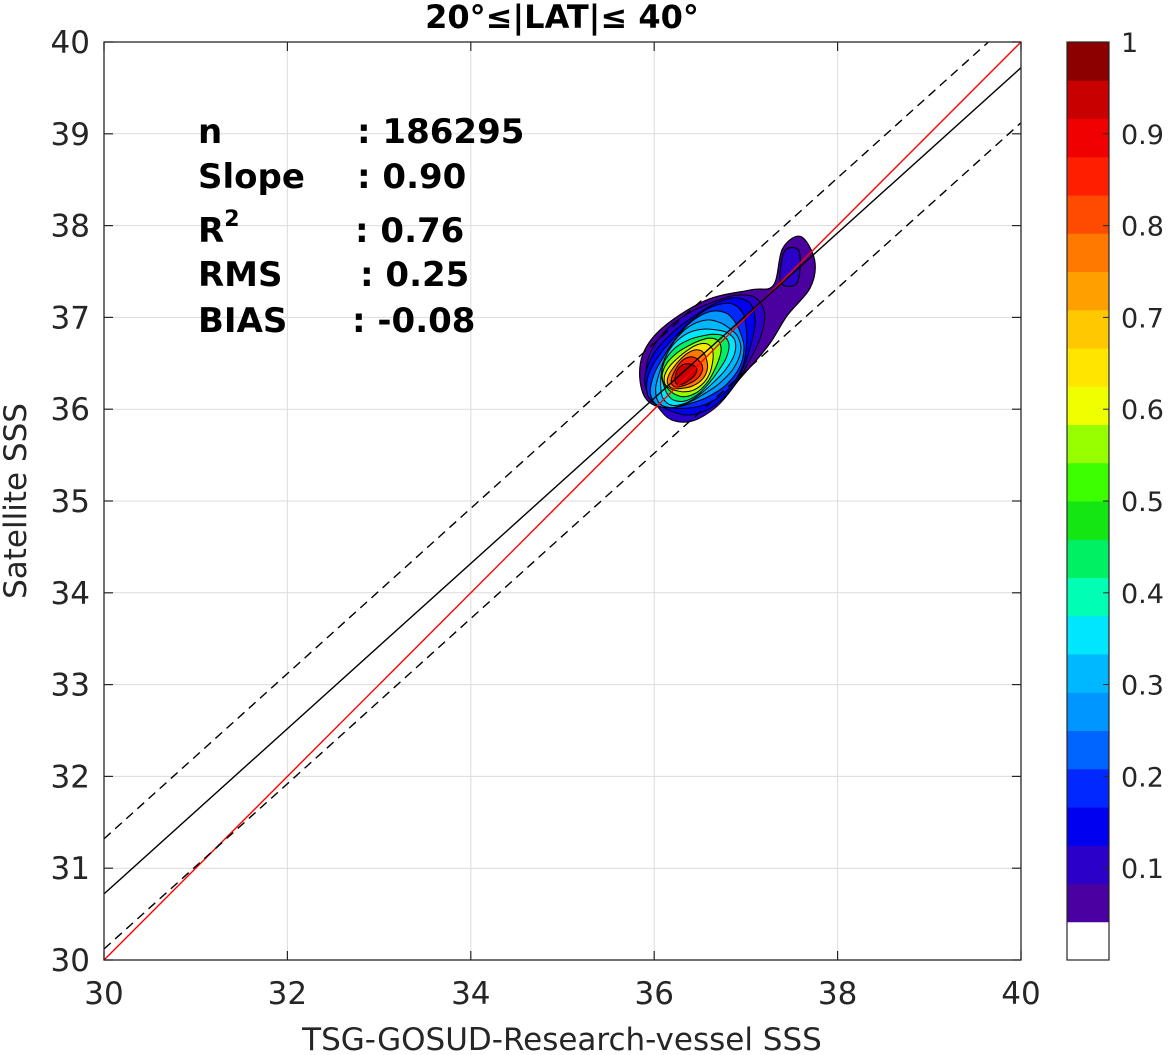  Describe the element at coordinates (1142, 869) in the screenshot. I see `colorbar-tick-label: 0.1` at that location.